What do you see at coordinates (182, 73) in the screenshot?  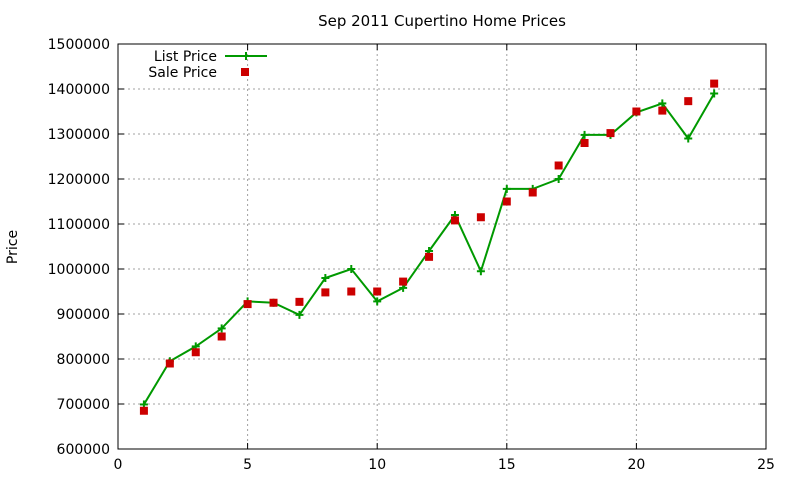 I see `legend-label-sale-price: Sale Price` at bounding box center [182, 73].